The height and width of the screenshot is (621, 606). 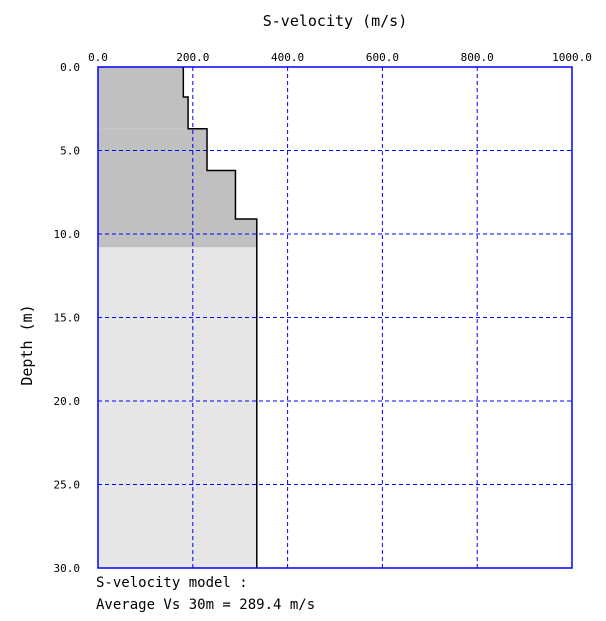 What do you see at coordinates (206, 605) in the screenshot?
I see `caption-average-vs: Average Vs 30m = 289.4 m/s` at bounding box center [206, 605].